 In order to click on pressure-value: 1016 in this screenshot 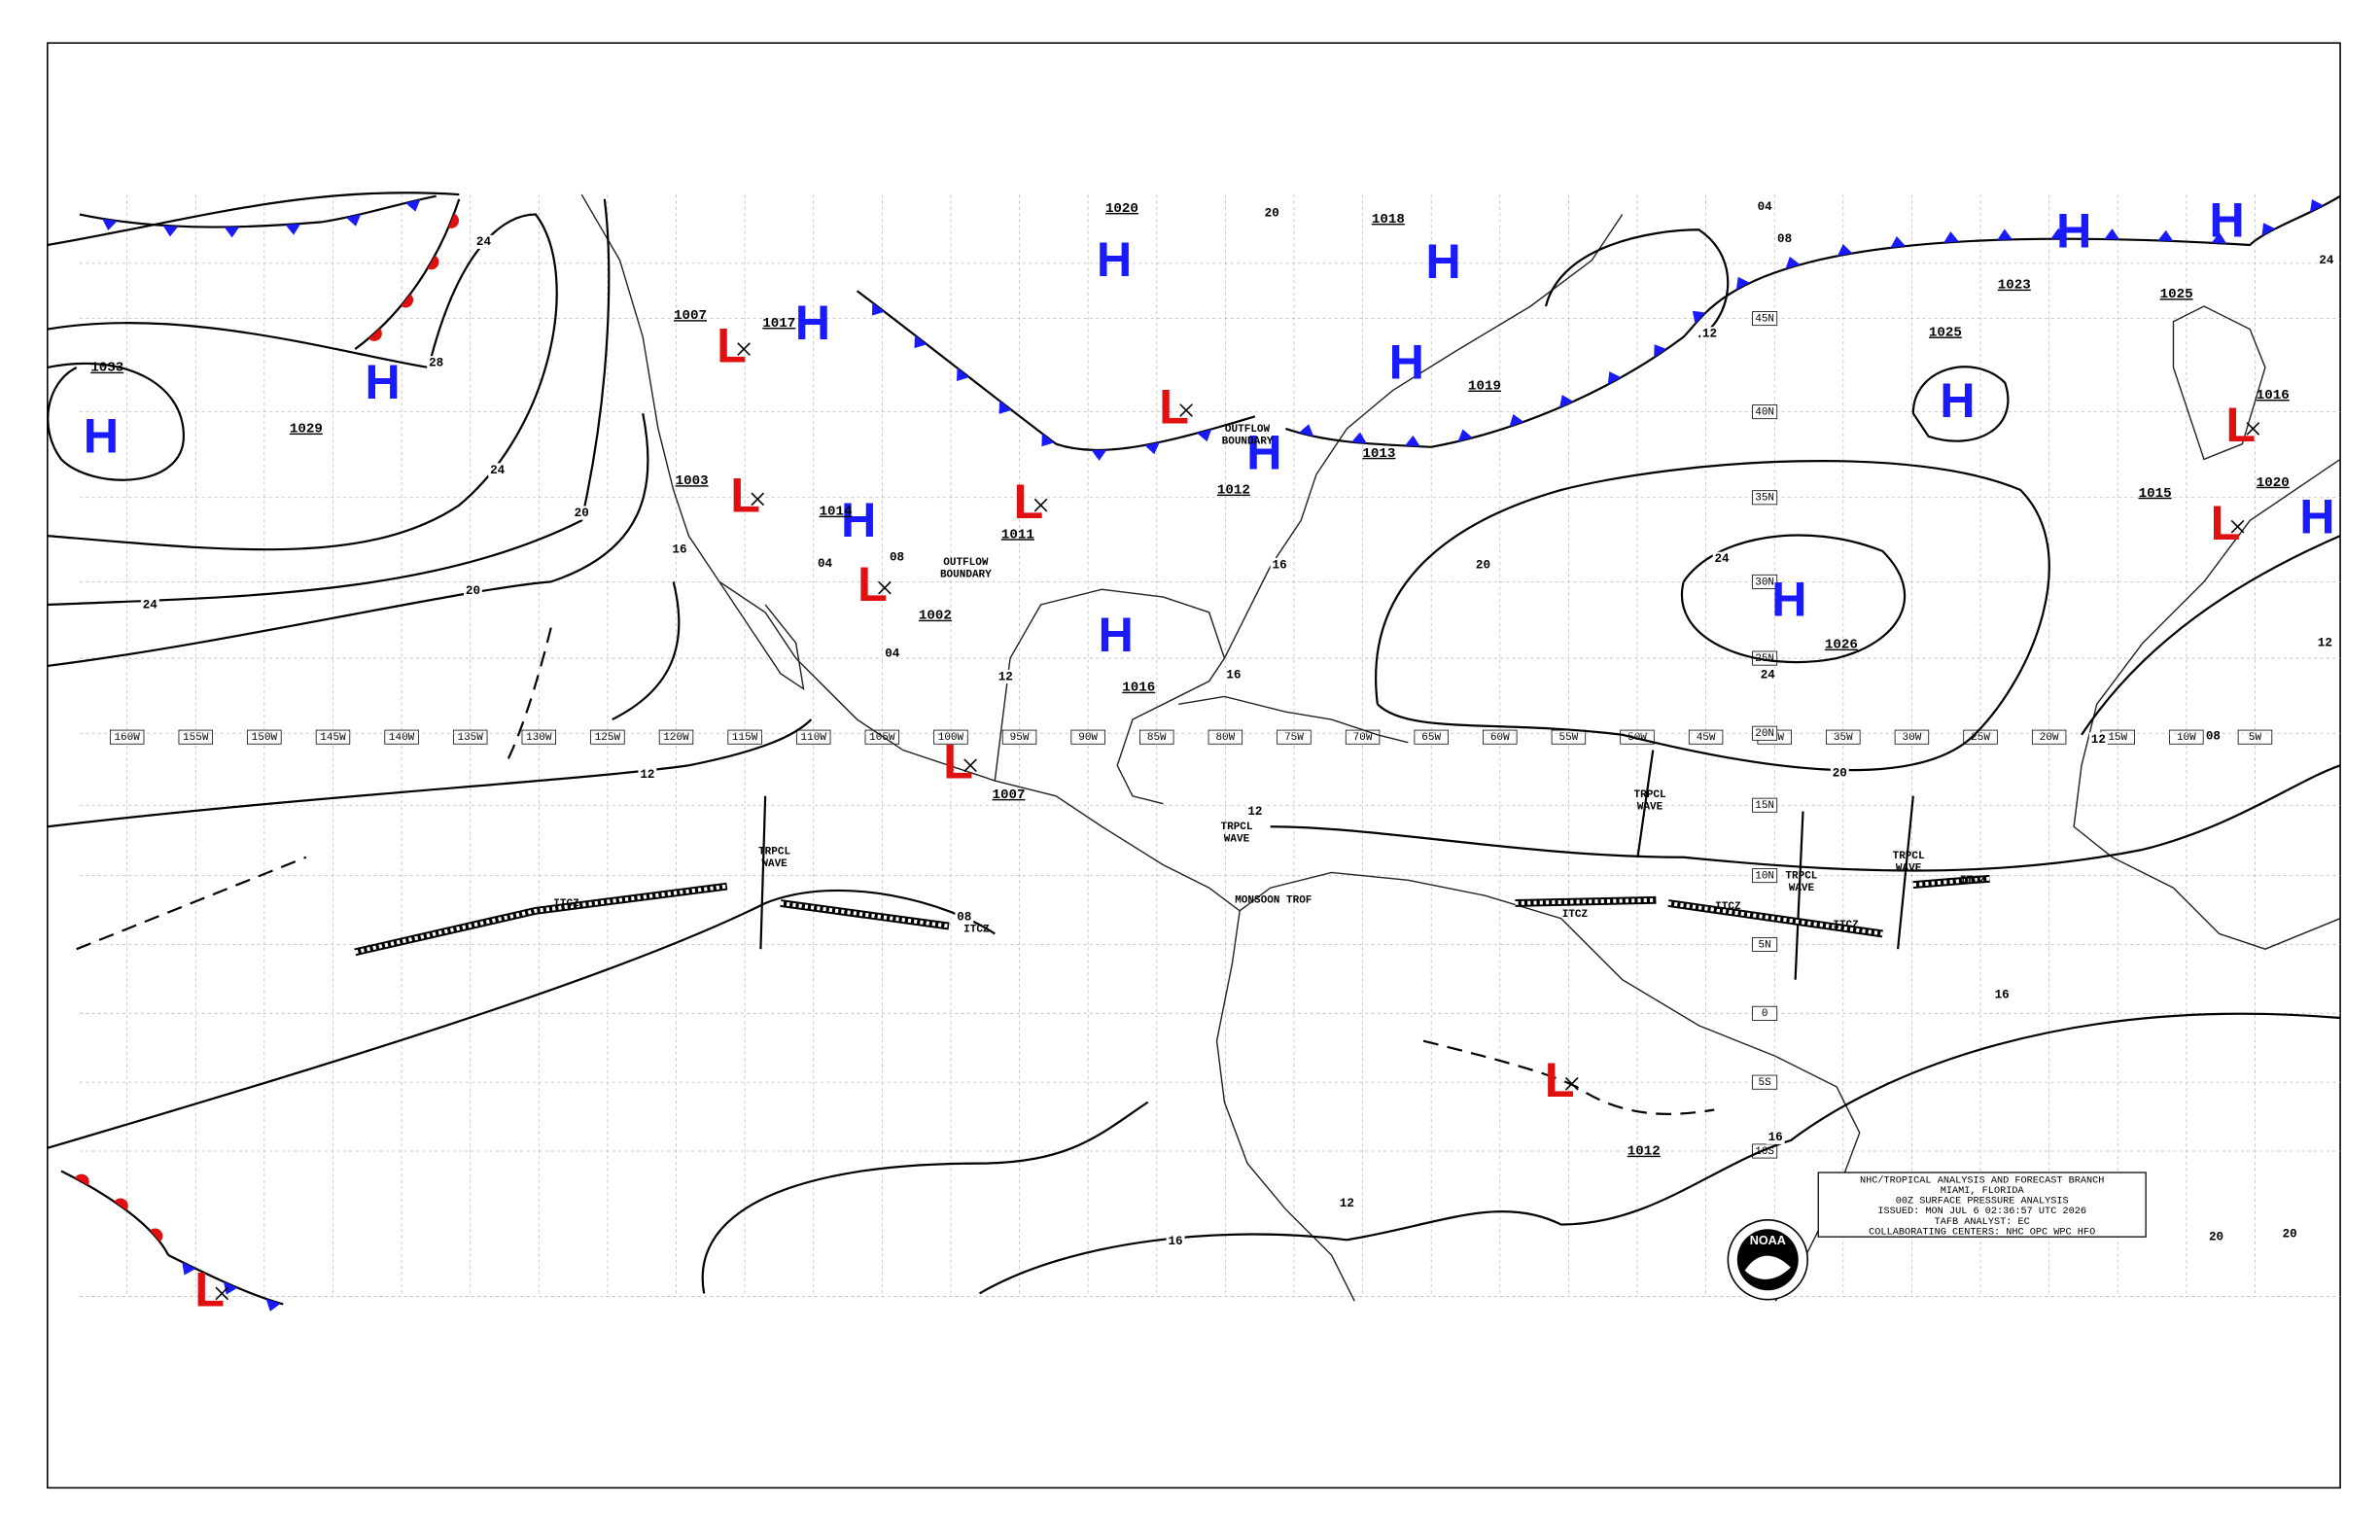, I will do `click(2273, 395)`.